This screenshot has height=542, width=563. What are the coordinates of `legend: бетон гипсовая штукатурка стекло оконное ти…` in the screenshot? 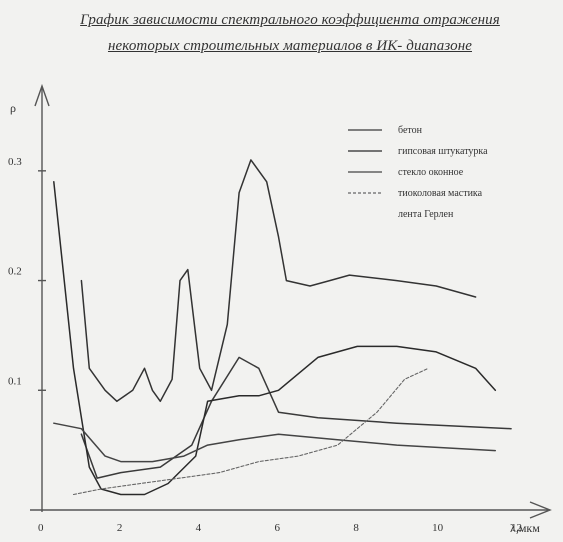 It's located at (418, 172).